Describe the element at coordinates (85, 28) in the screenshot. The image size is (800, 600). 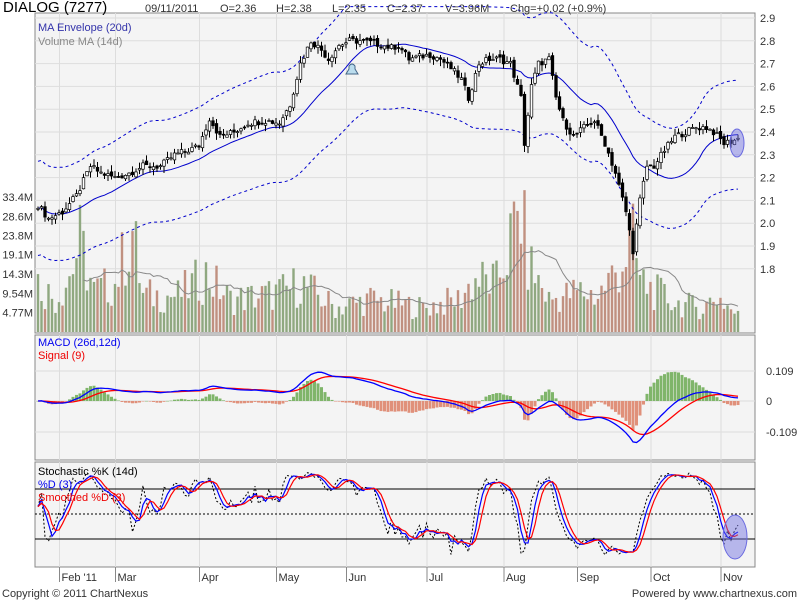
I see `legend-ma-envelope: MA Envelope (20d)` at that location.